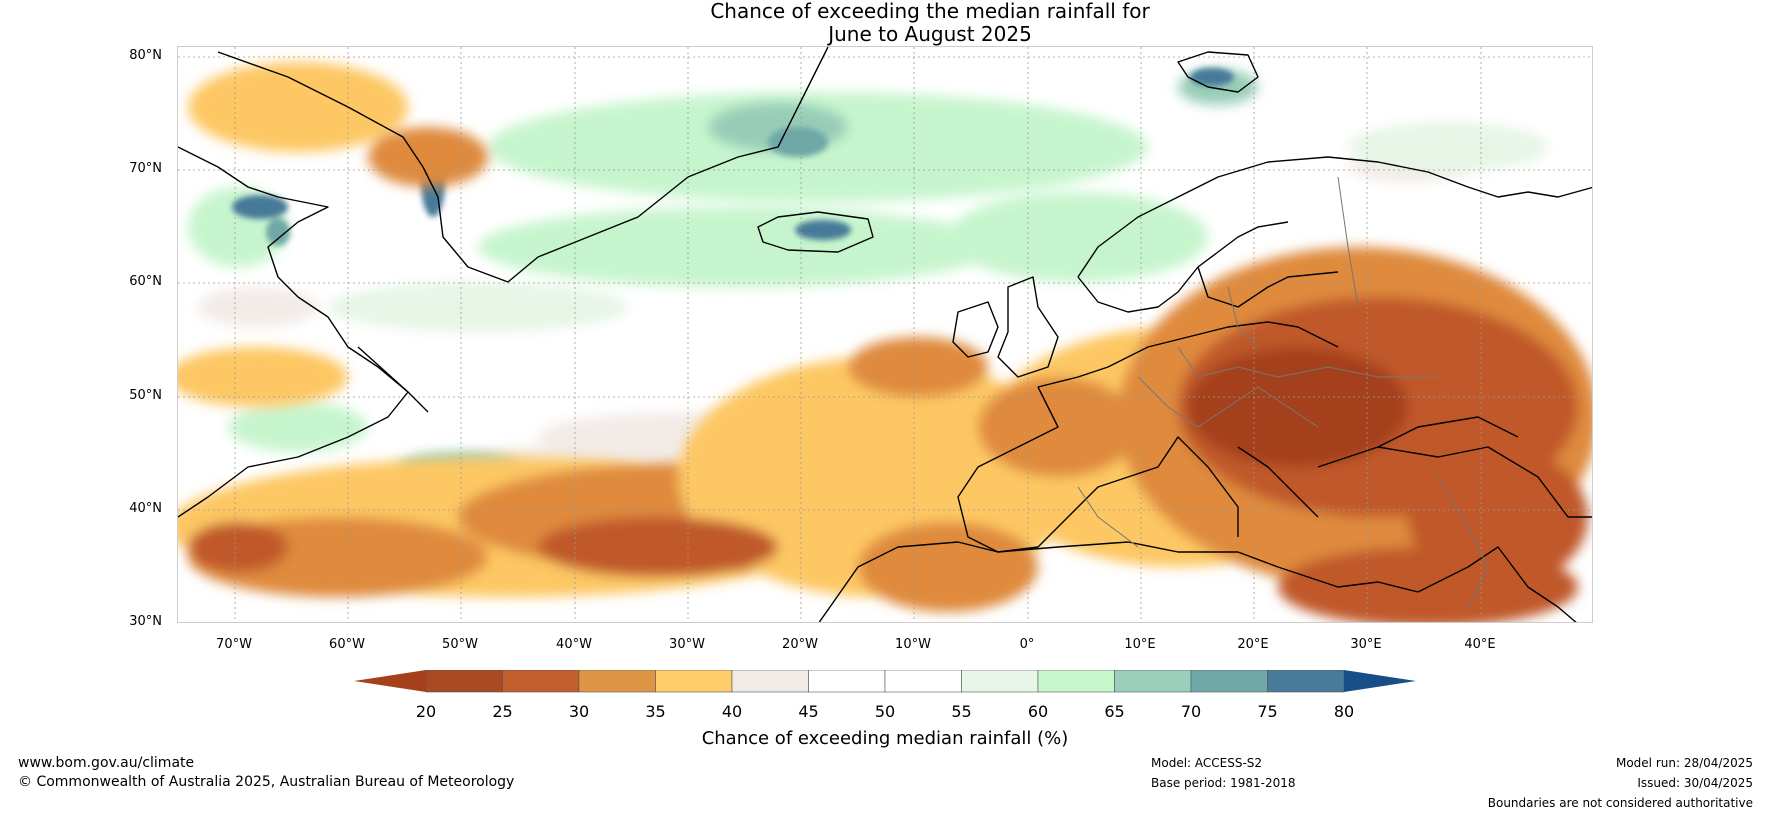 The width and height of the screenshot is (1770, 816). I want to click on colorbar-tick-label: 80, so click(1344, 711).